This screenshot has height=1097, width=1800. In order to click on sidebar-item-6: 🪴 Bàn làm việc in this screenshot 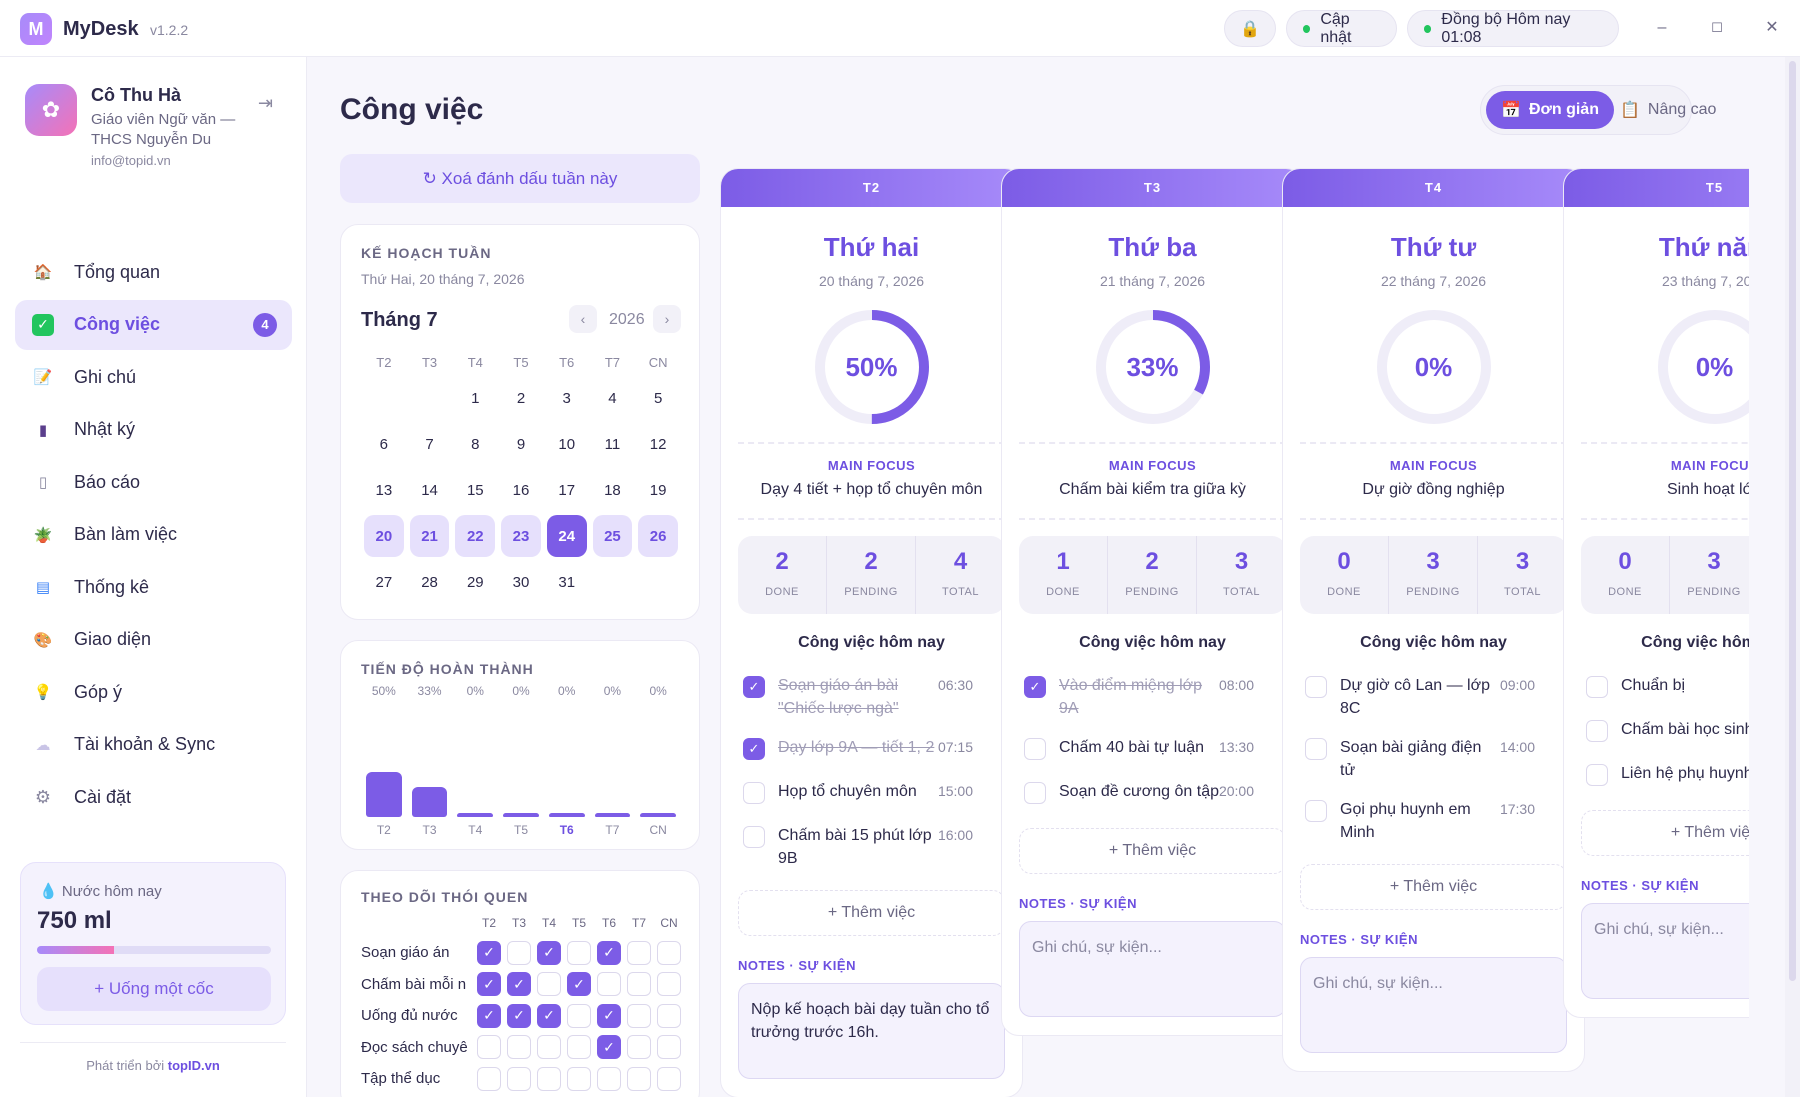, I will do `click(153, 535)`.